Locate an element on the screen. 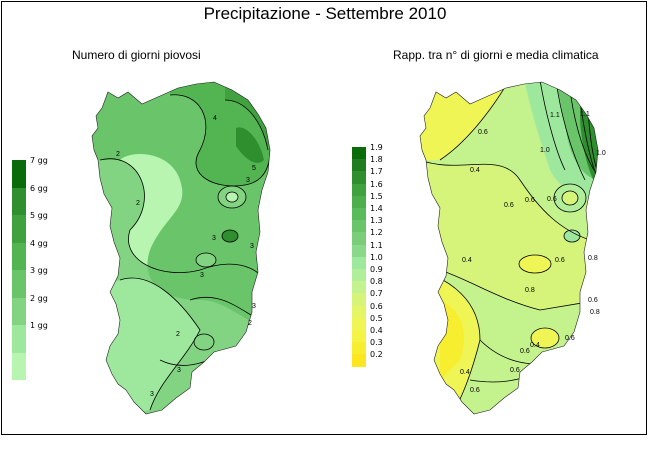  legend-label: 0.8 is located at coordinates (376, 282).